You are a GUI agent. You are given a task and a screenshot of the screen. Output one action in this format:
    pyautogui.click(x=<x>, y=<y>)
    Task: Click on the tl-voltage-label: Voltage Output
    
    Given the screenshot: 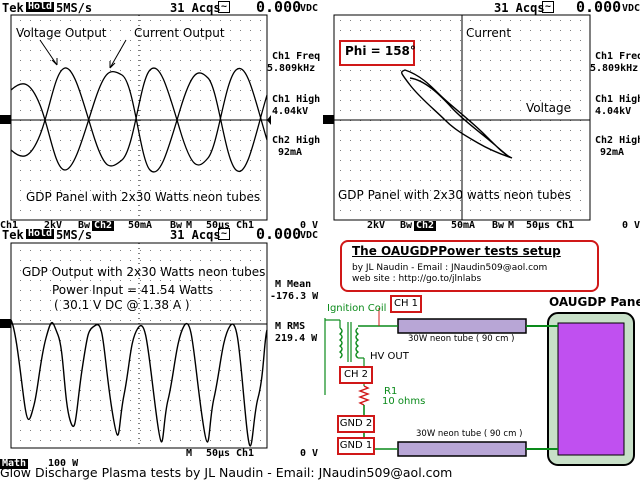 What is the action you would take?
    pyautogui.click(x=61, y=33)
    